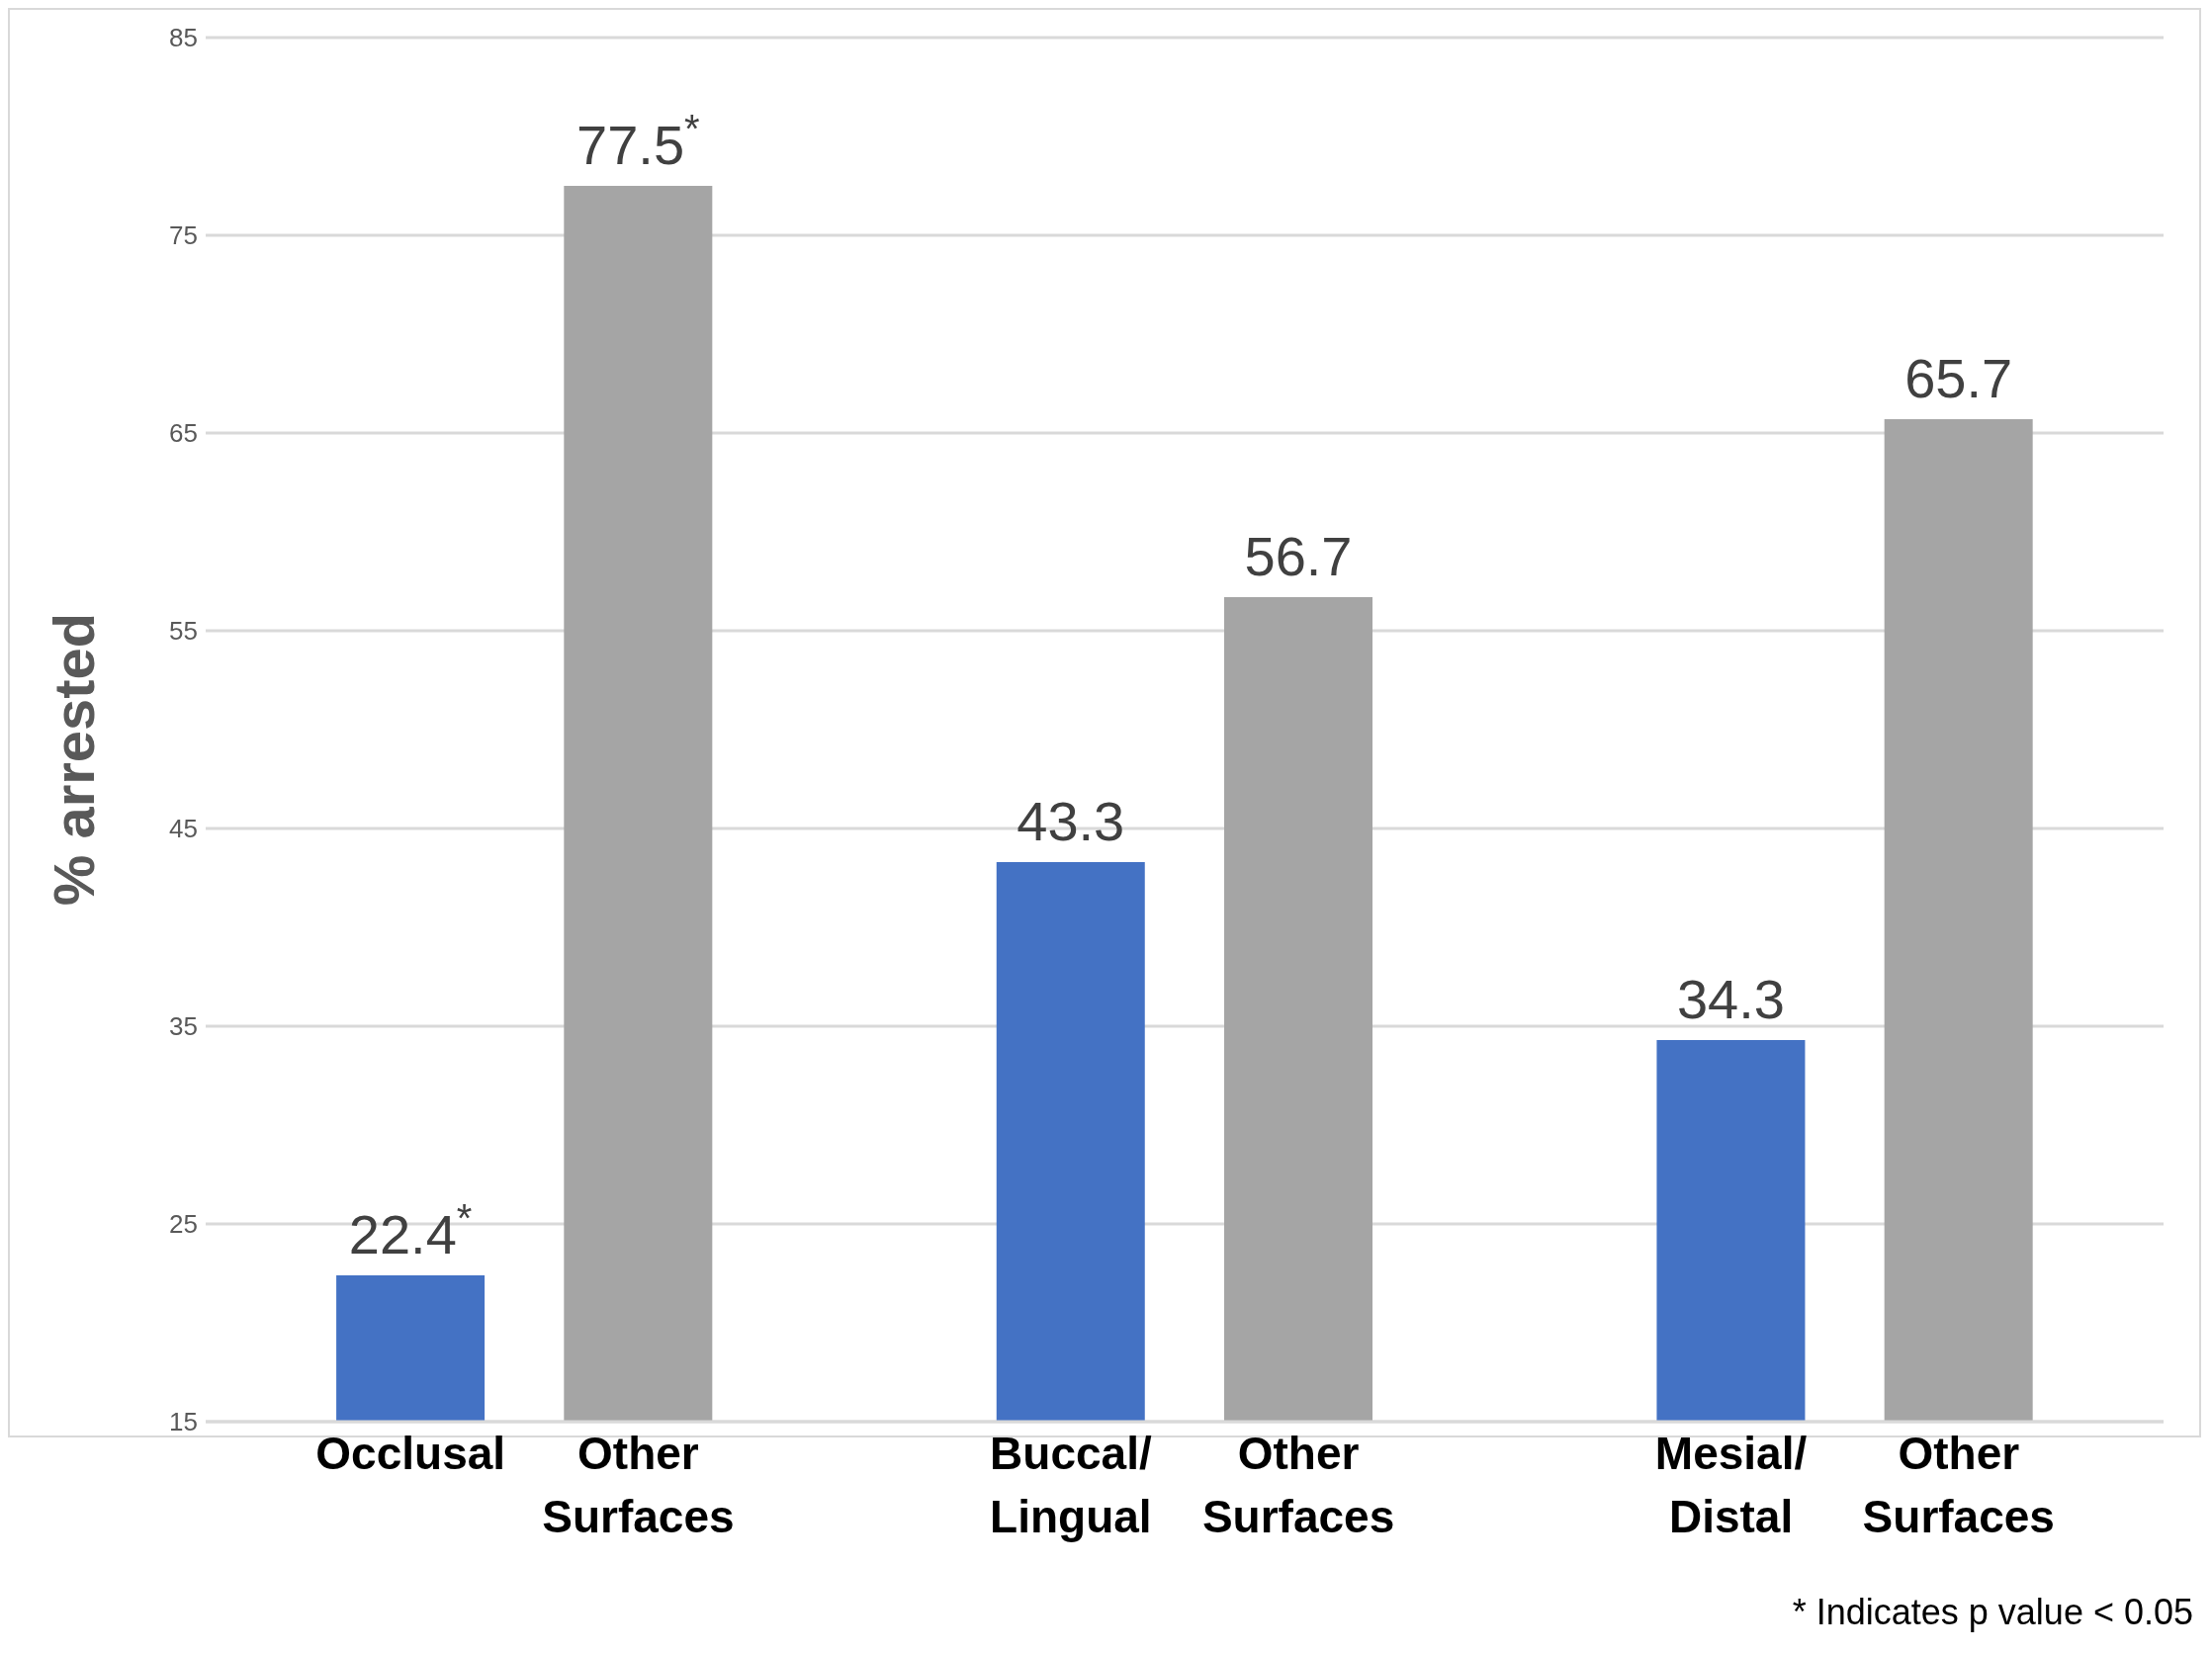 The height and width of the screenshot is (1654, 2212). Describe the element at coordinates (184, 433) in the screenshot. I see `y-tick-label: 65` at that location.